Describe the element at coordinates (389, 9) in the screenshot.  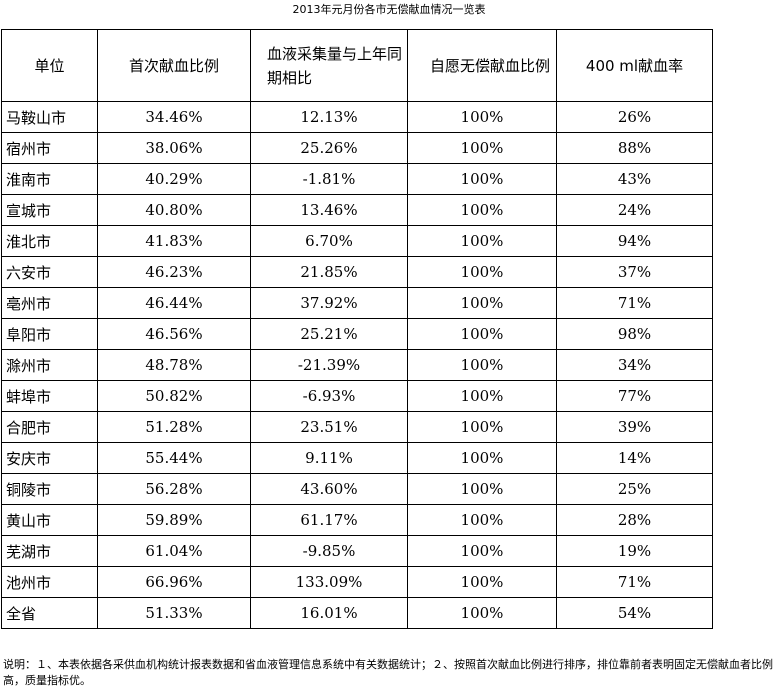
I see `page-title: 2013年元月份各市无偿献血情况一览表` at that location.